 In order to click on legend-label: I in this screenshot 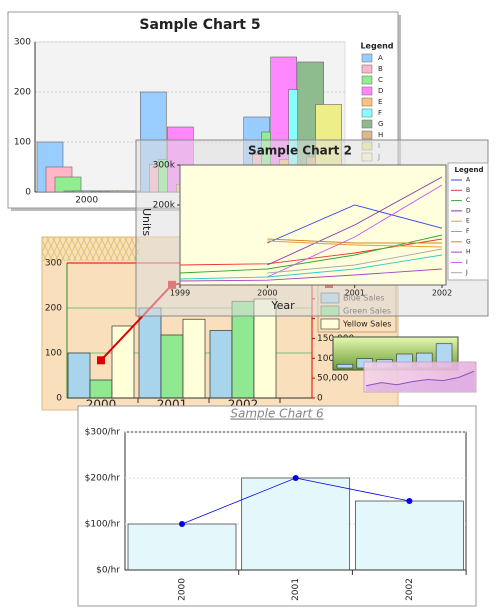, I will do `click(467, 262)`.